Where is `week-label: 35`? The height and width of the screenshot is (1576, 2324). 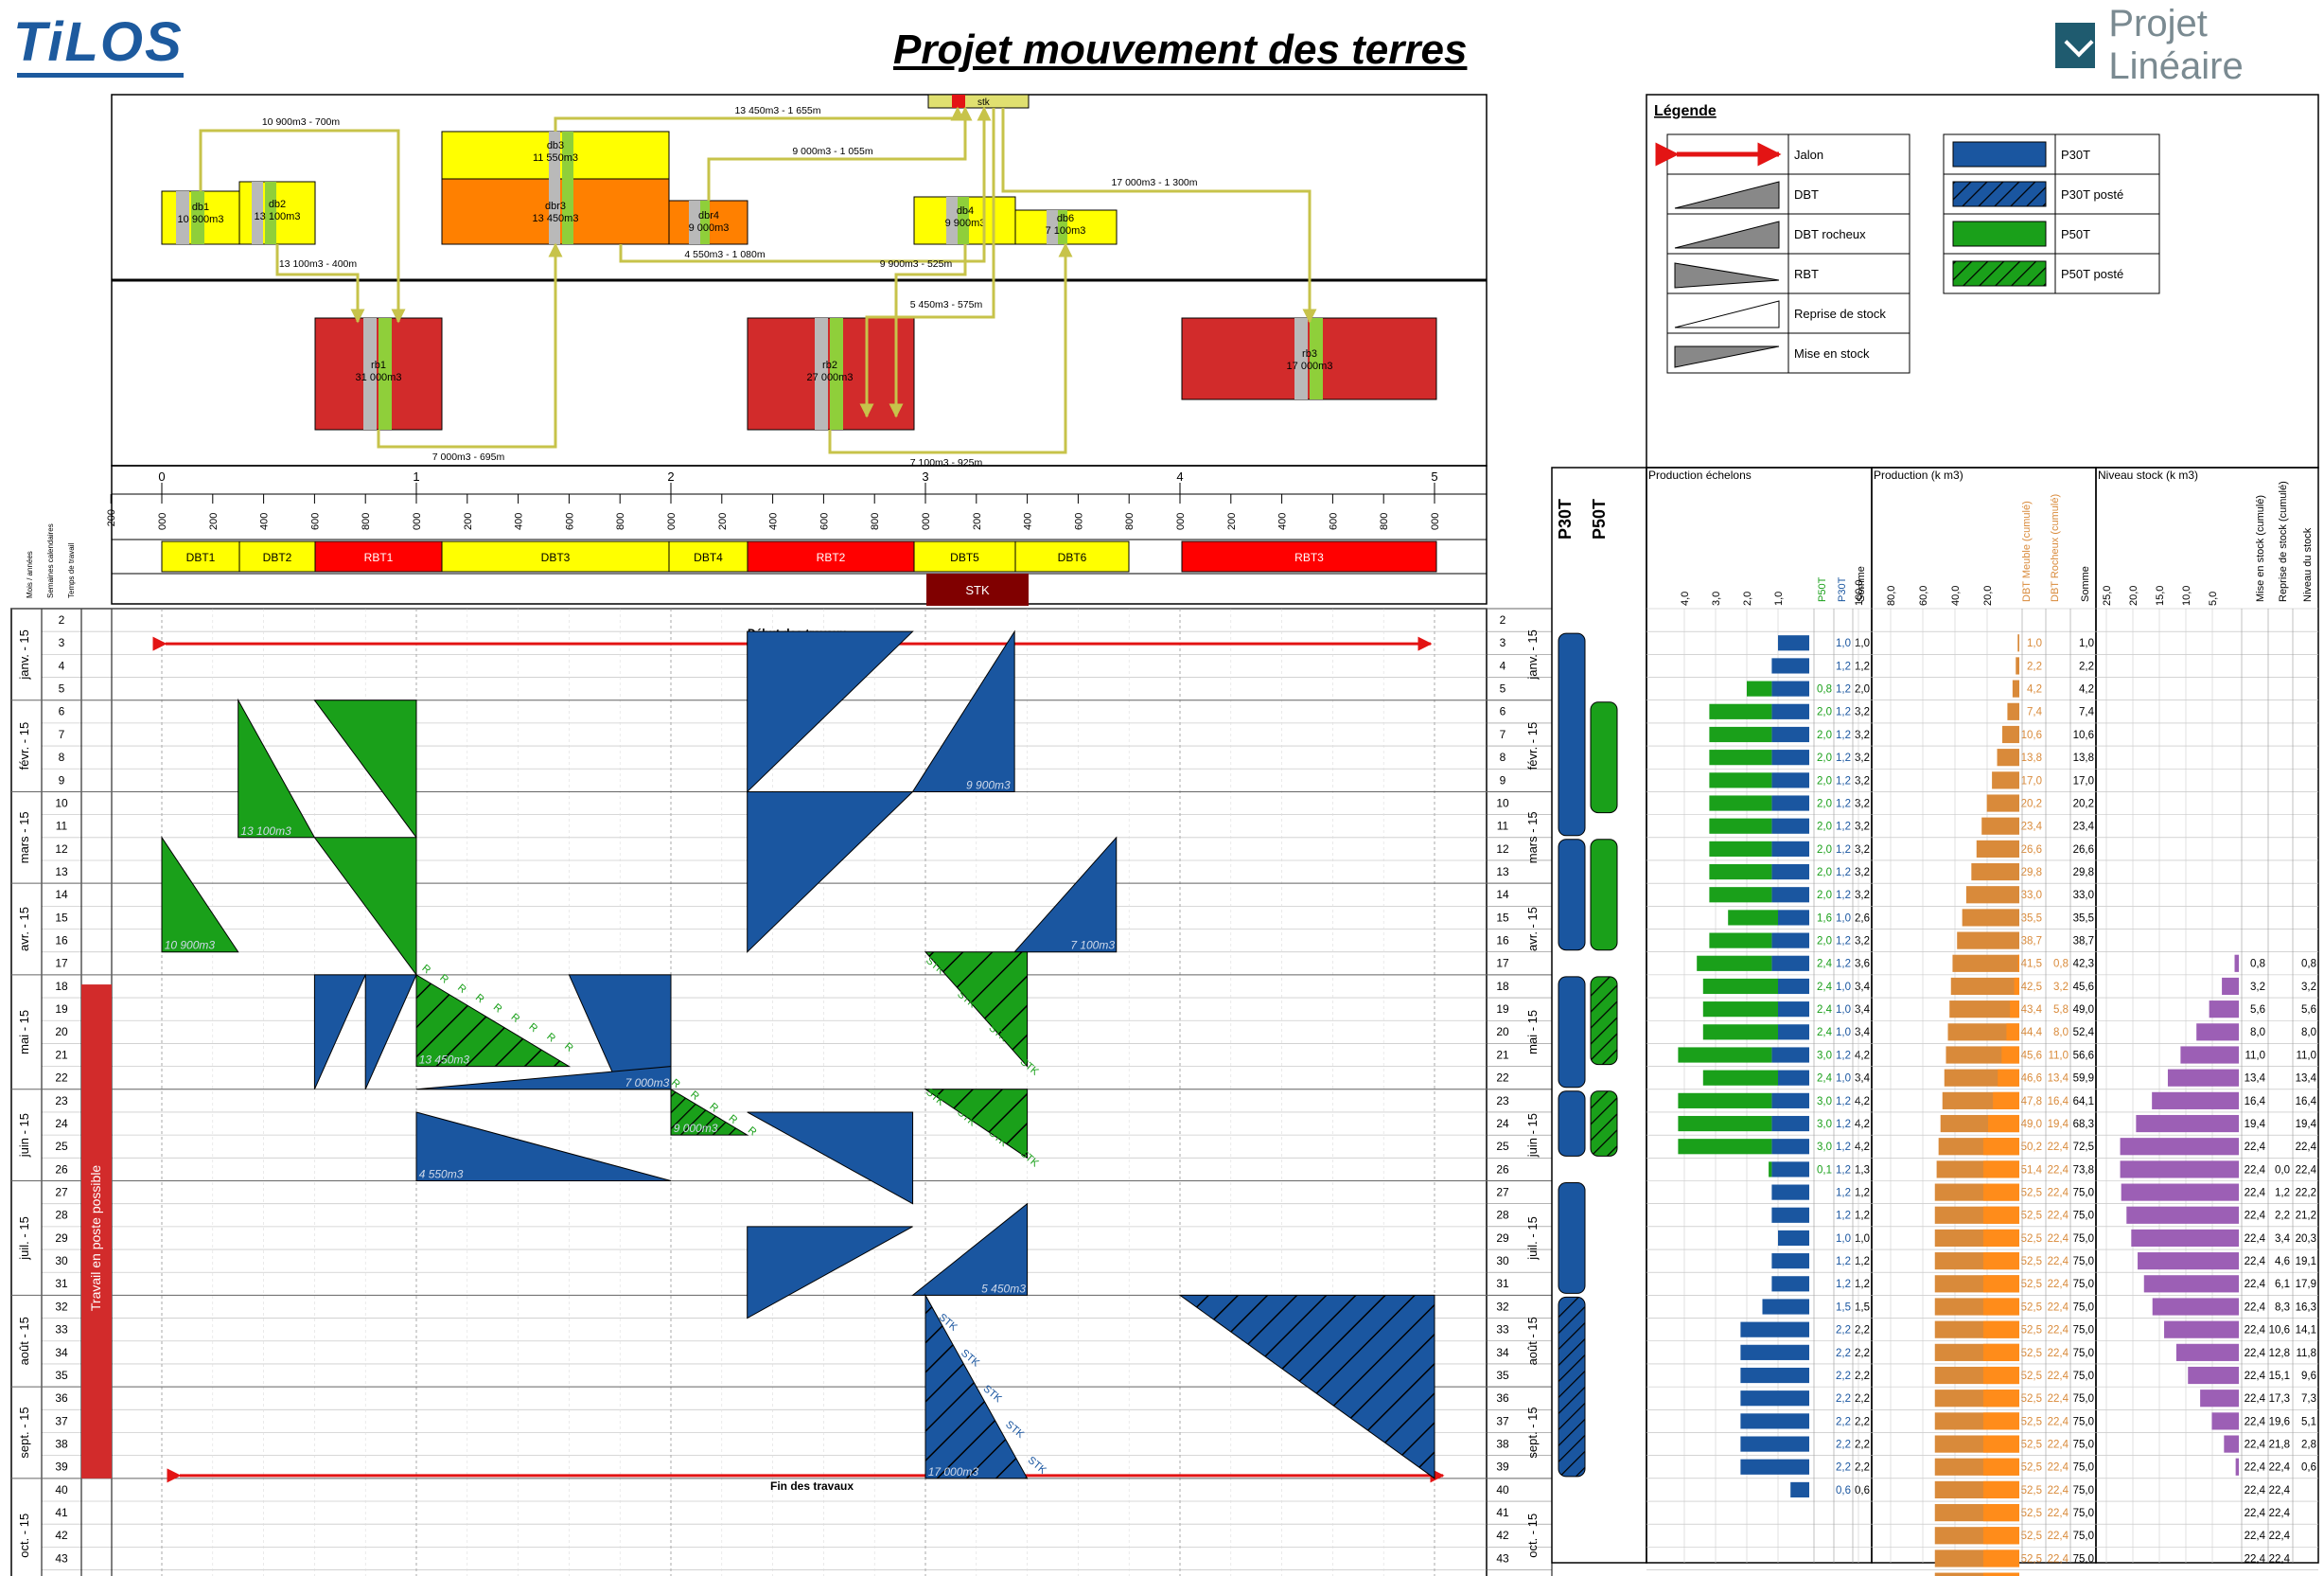
week-label: 35 is located at coordinates (61, 1376).